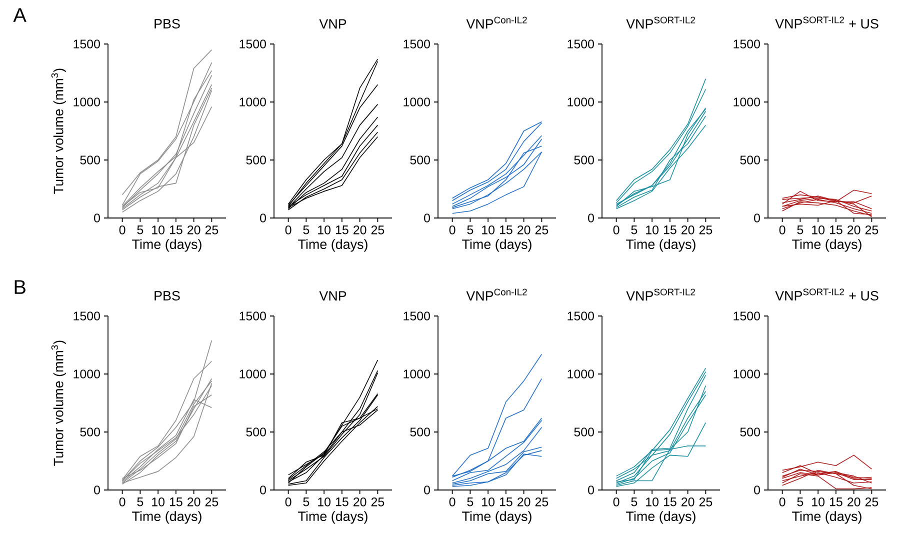 The image size is (914, 549). Describe the element at coordinates (660, 294) in the screenshot. I see `chart-title: VNP$^{SORT-IL2}$` at that location.